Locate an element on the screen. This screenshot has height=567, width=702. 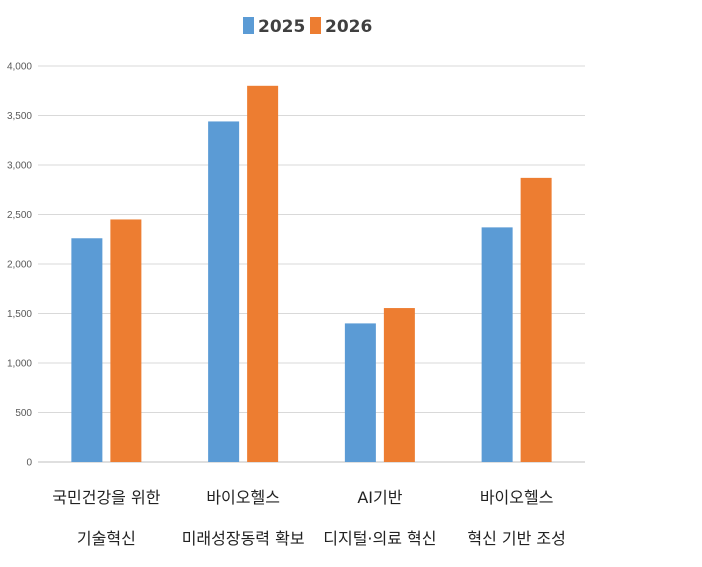
y-tick-label: 0 is located at coordinates (29, 463).